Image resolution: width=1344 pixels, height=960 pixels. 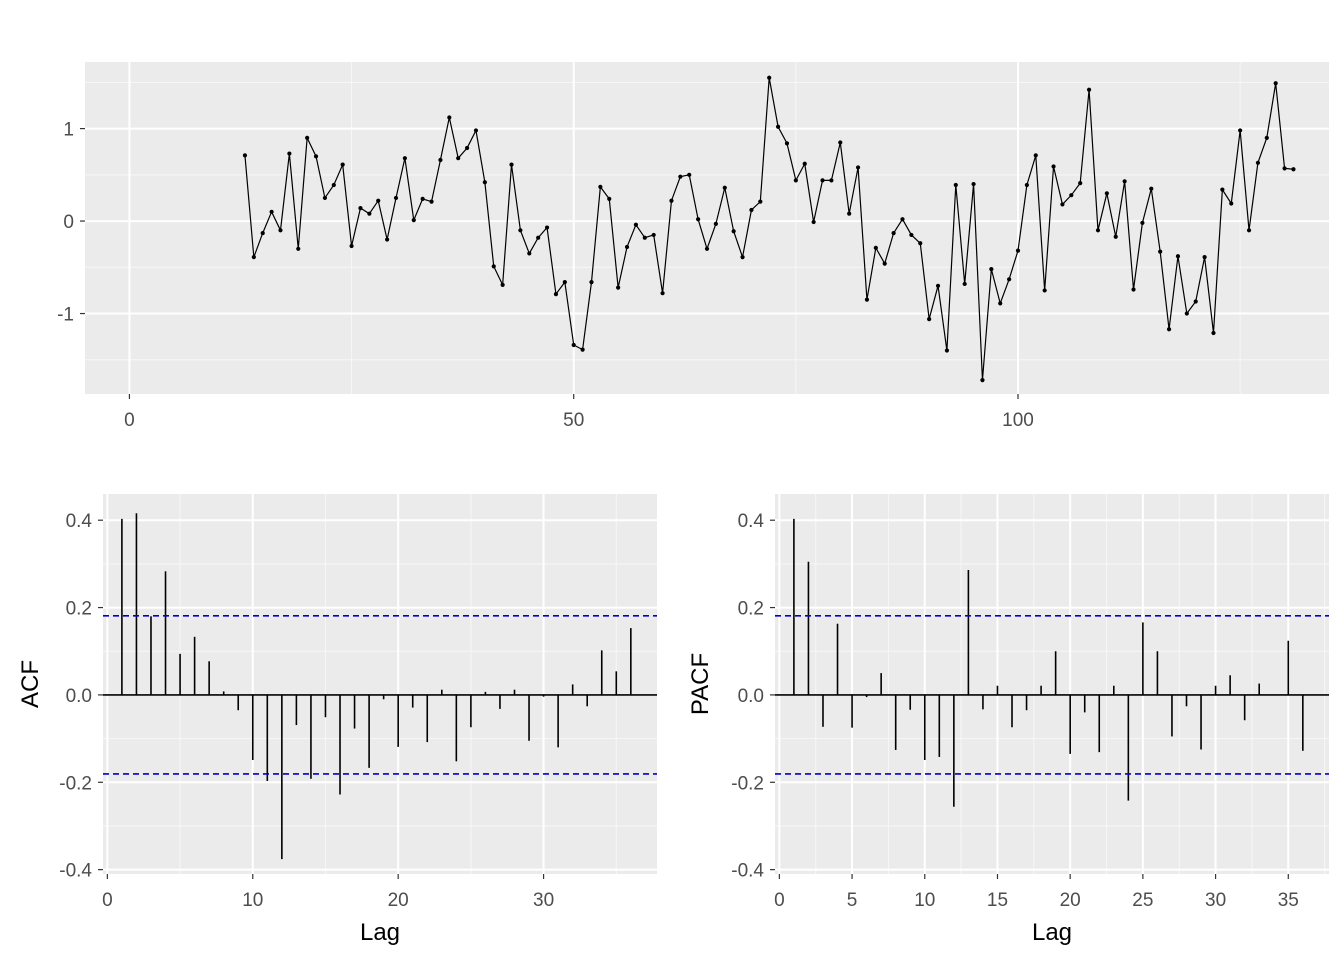 I want to click on y-tick-label: -0.2, so click(x=747, y=783).